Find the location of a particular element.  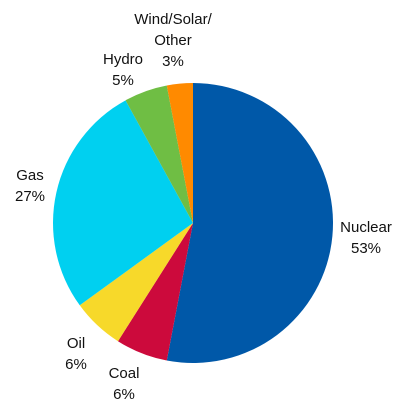

pie-slice-coal is located at coordinates (155, 292).